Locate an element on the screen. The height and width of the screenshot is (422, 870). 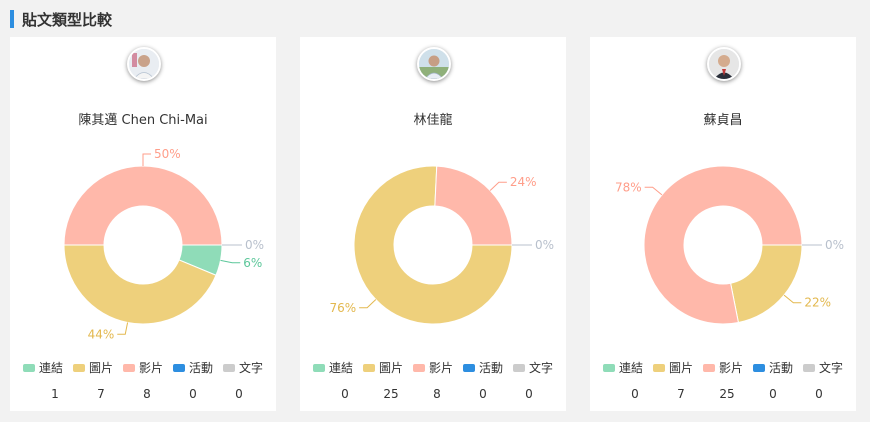
donut-chart: 76% 24% 0% is located at coordinates (441, 245).